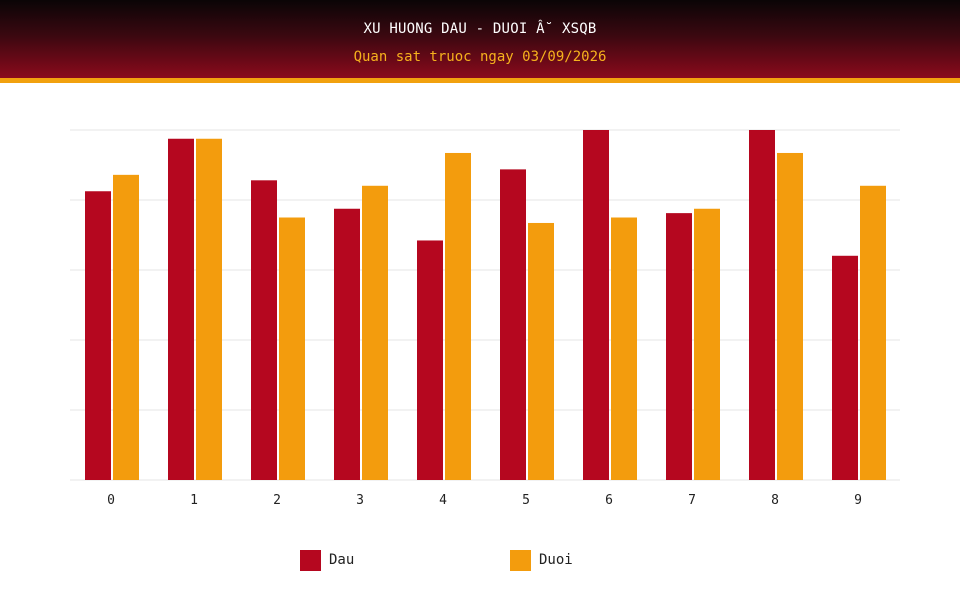 The height and width of the screenshot is (610, 960). What do you see at coordinates (443, 500) in the screenshot?
I see `x-tick-label-4: 4` at bounding box center [443, 500].